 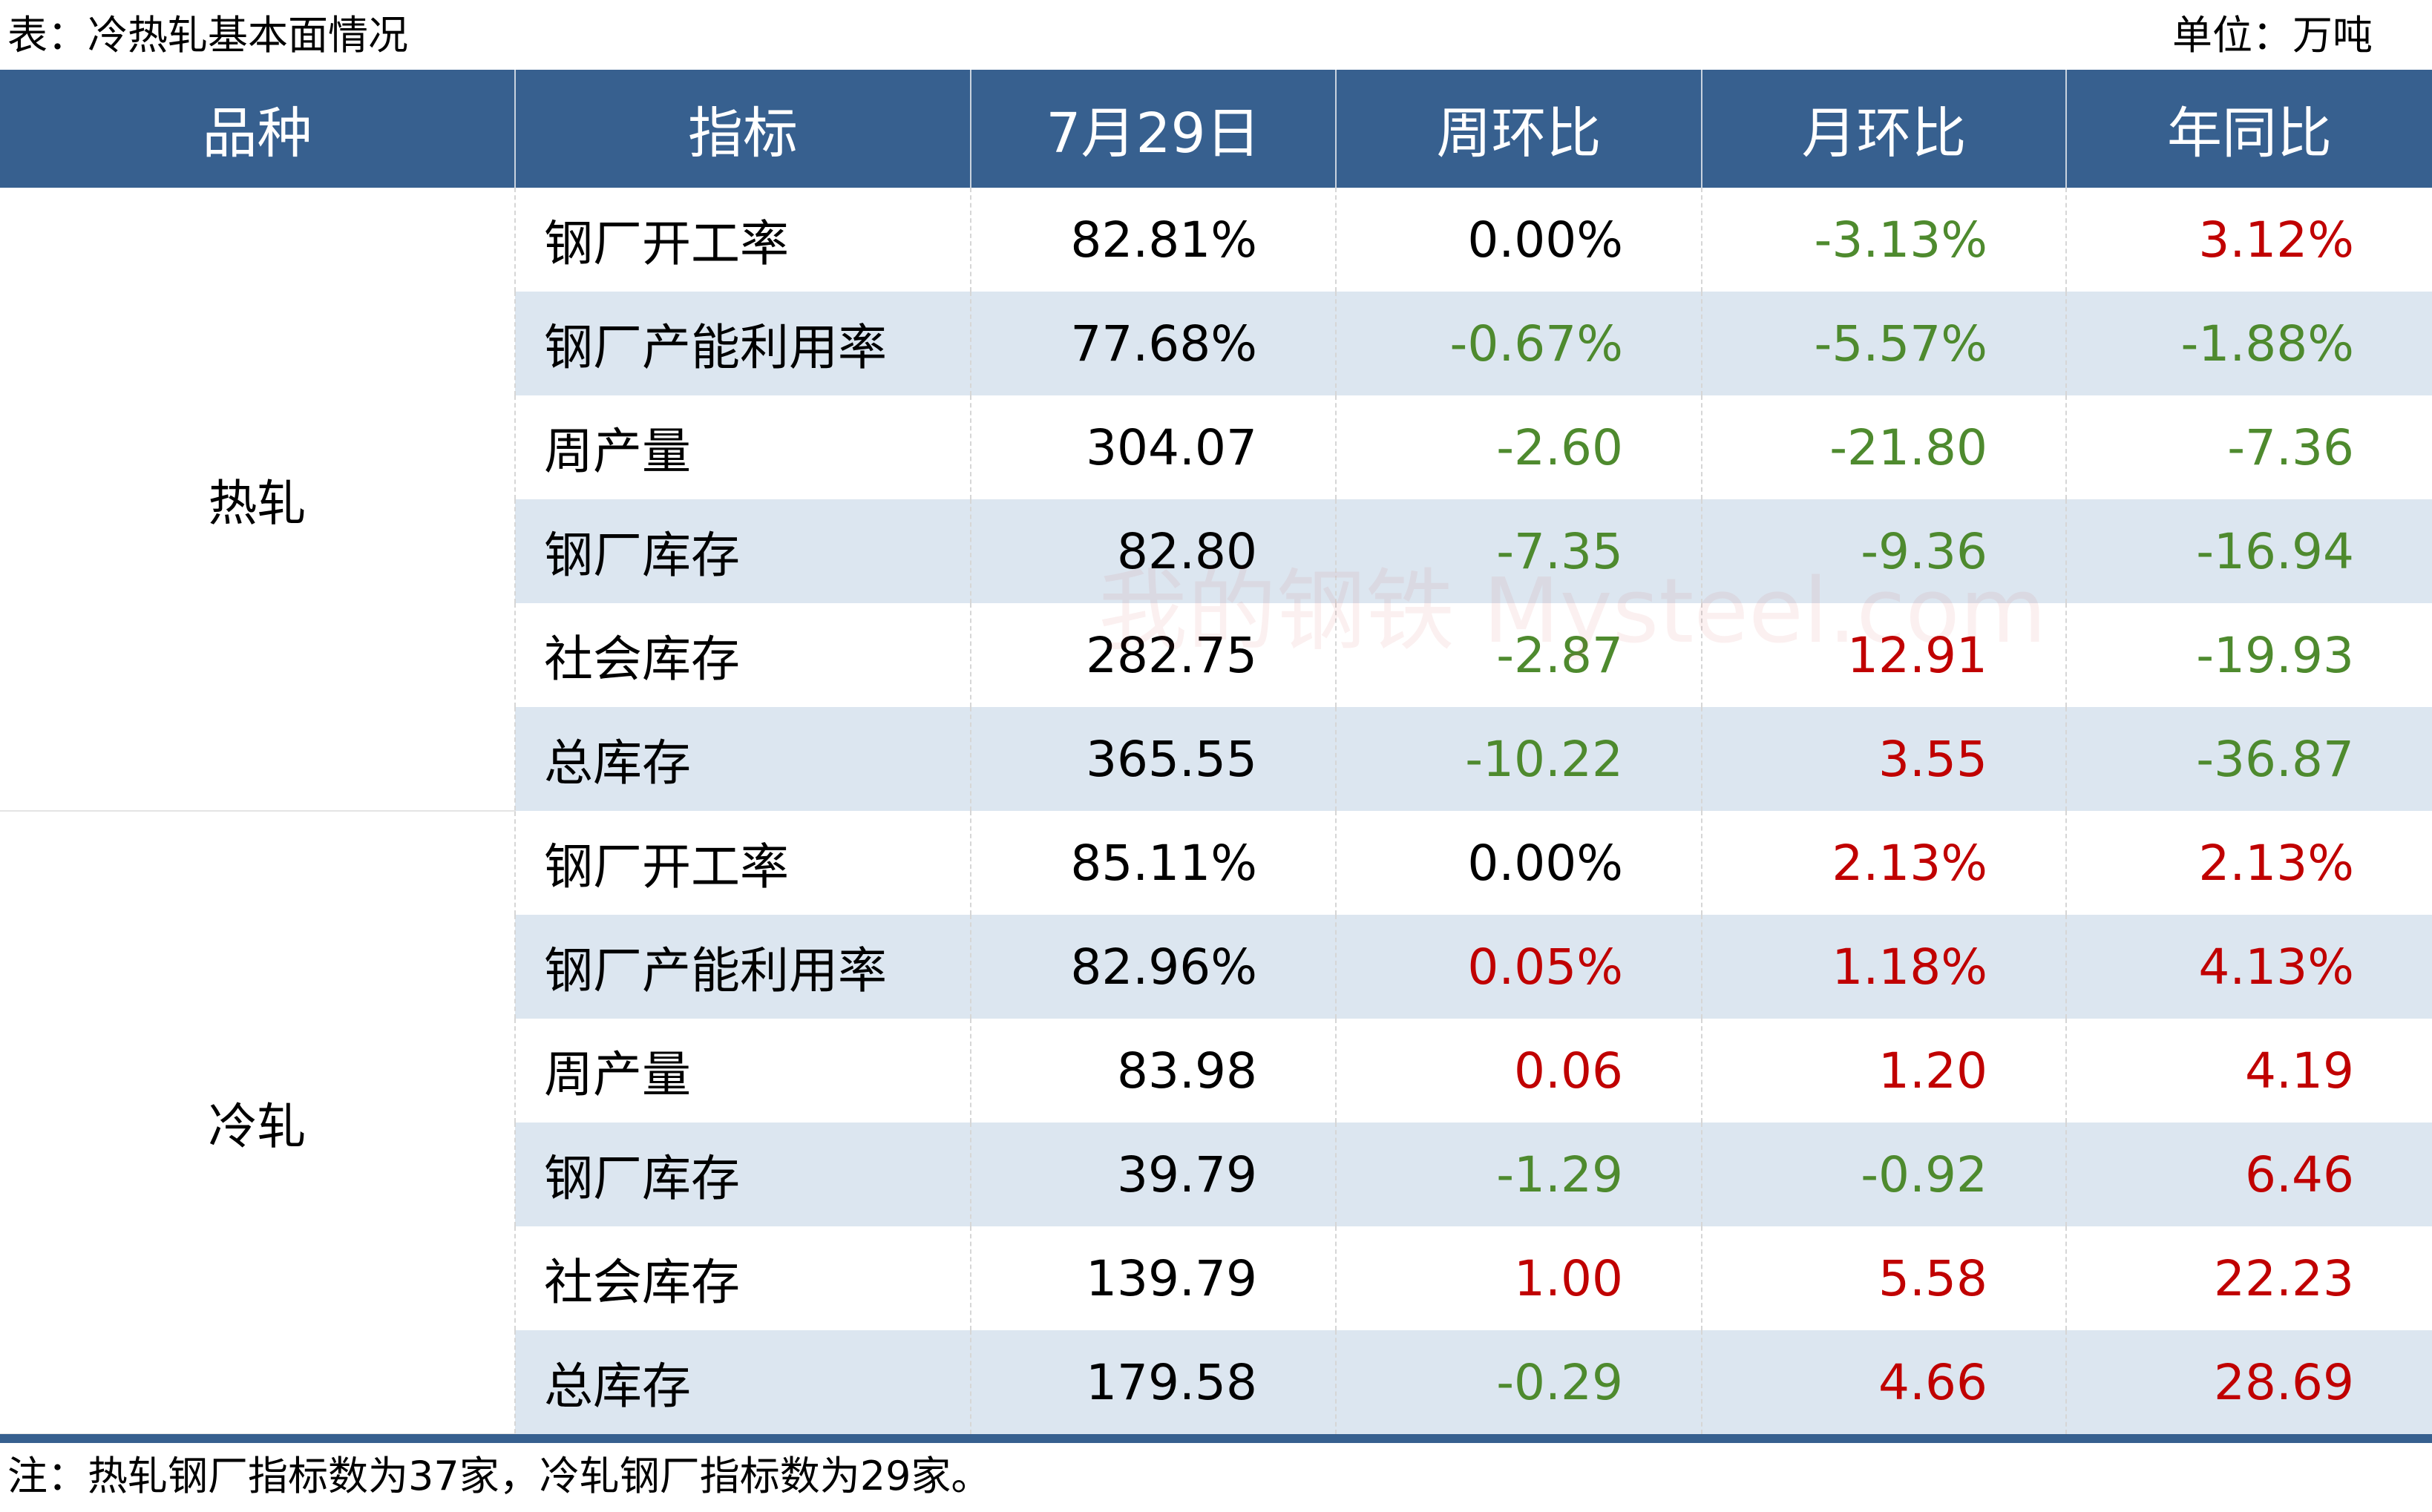 I want to click on value-cell: 282.75, so click(x=1153, y=655).